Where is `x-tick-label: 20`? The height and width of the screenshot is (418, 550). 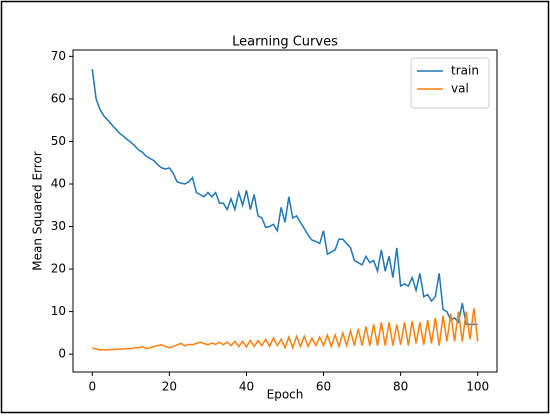
x-tick-label: 20 is located at coordinates (169, 387).